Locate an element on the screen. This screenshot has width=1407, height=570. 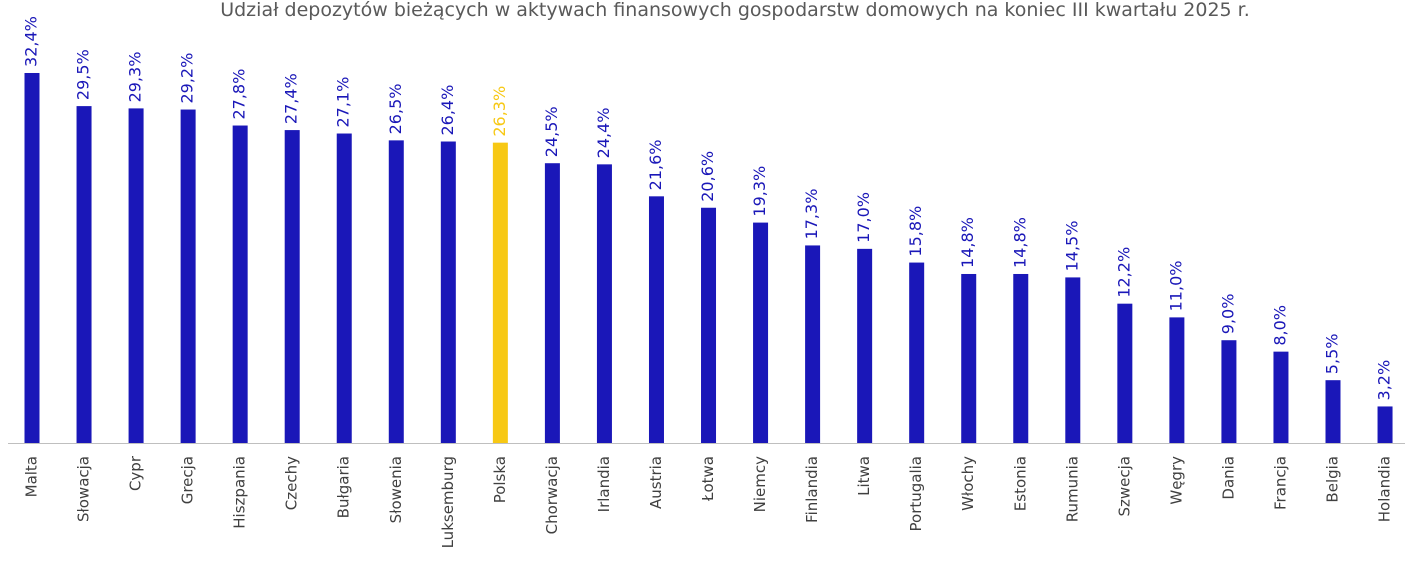
value-label: 17,0% is located at coordinates (863, 217).